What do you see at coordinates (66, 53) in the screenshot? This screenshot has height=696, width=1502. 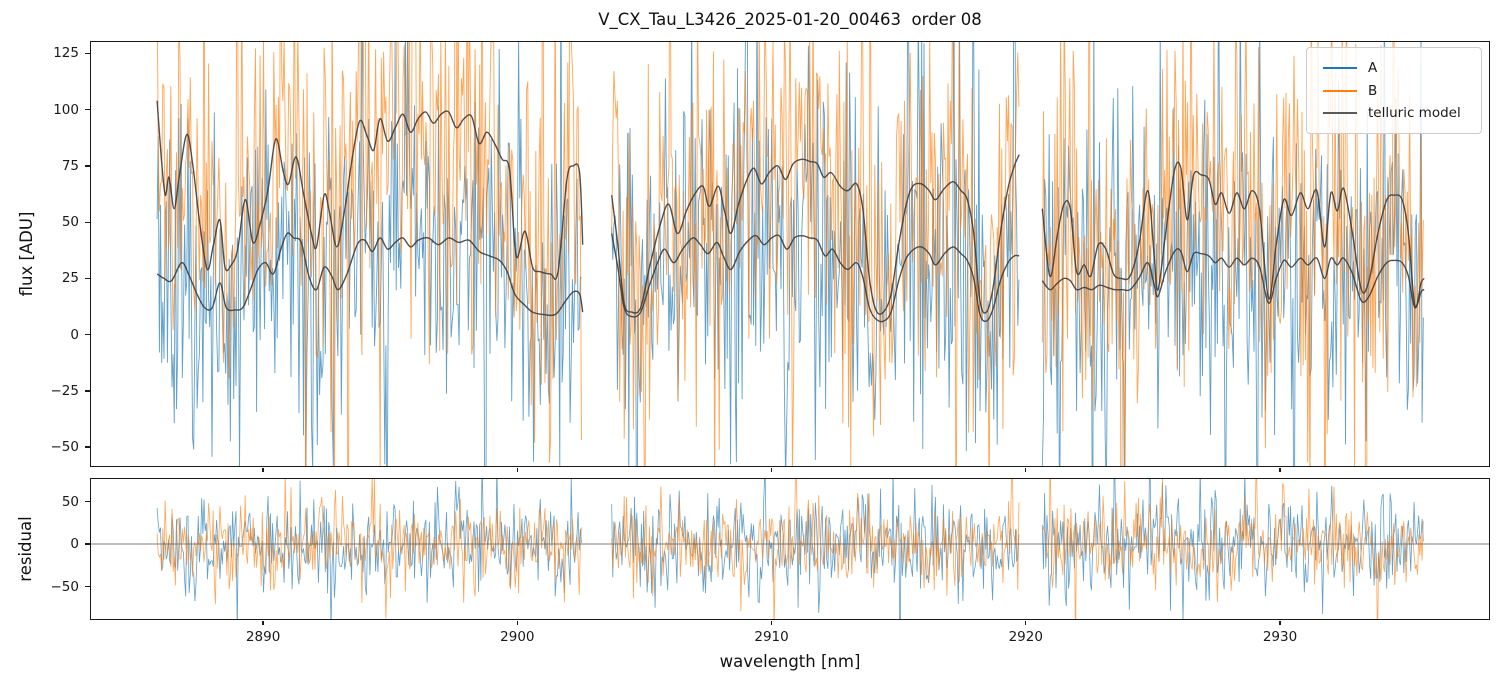 I see `flux-y-ticklabel: 125` at bounding box center [66, 53].